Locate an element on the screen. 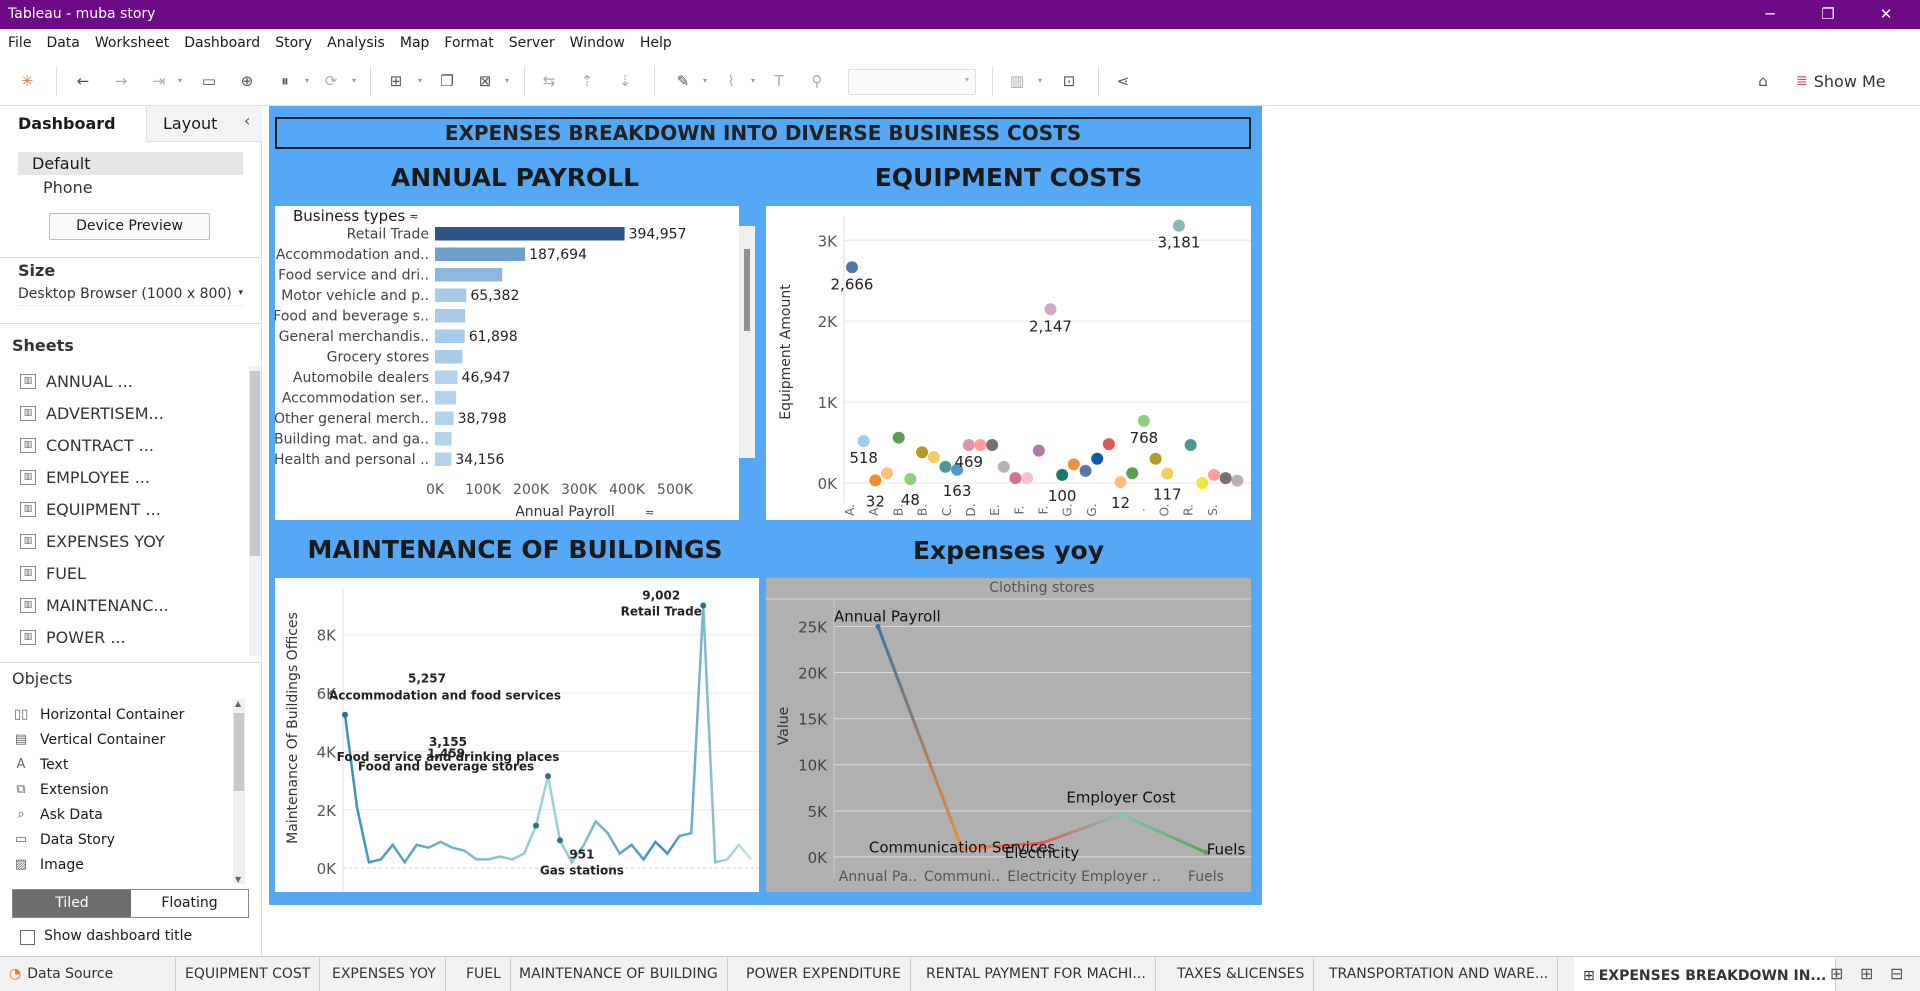 The width and height of the screenshot is (1920, 991). object-label: Data Story is located at coordinates (77, 839).